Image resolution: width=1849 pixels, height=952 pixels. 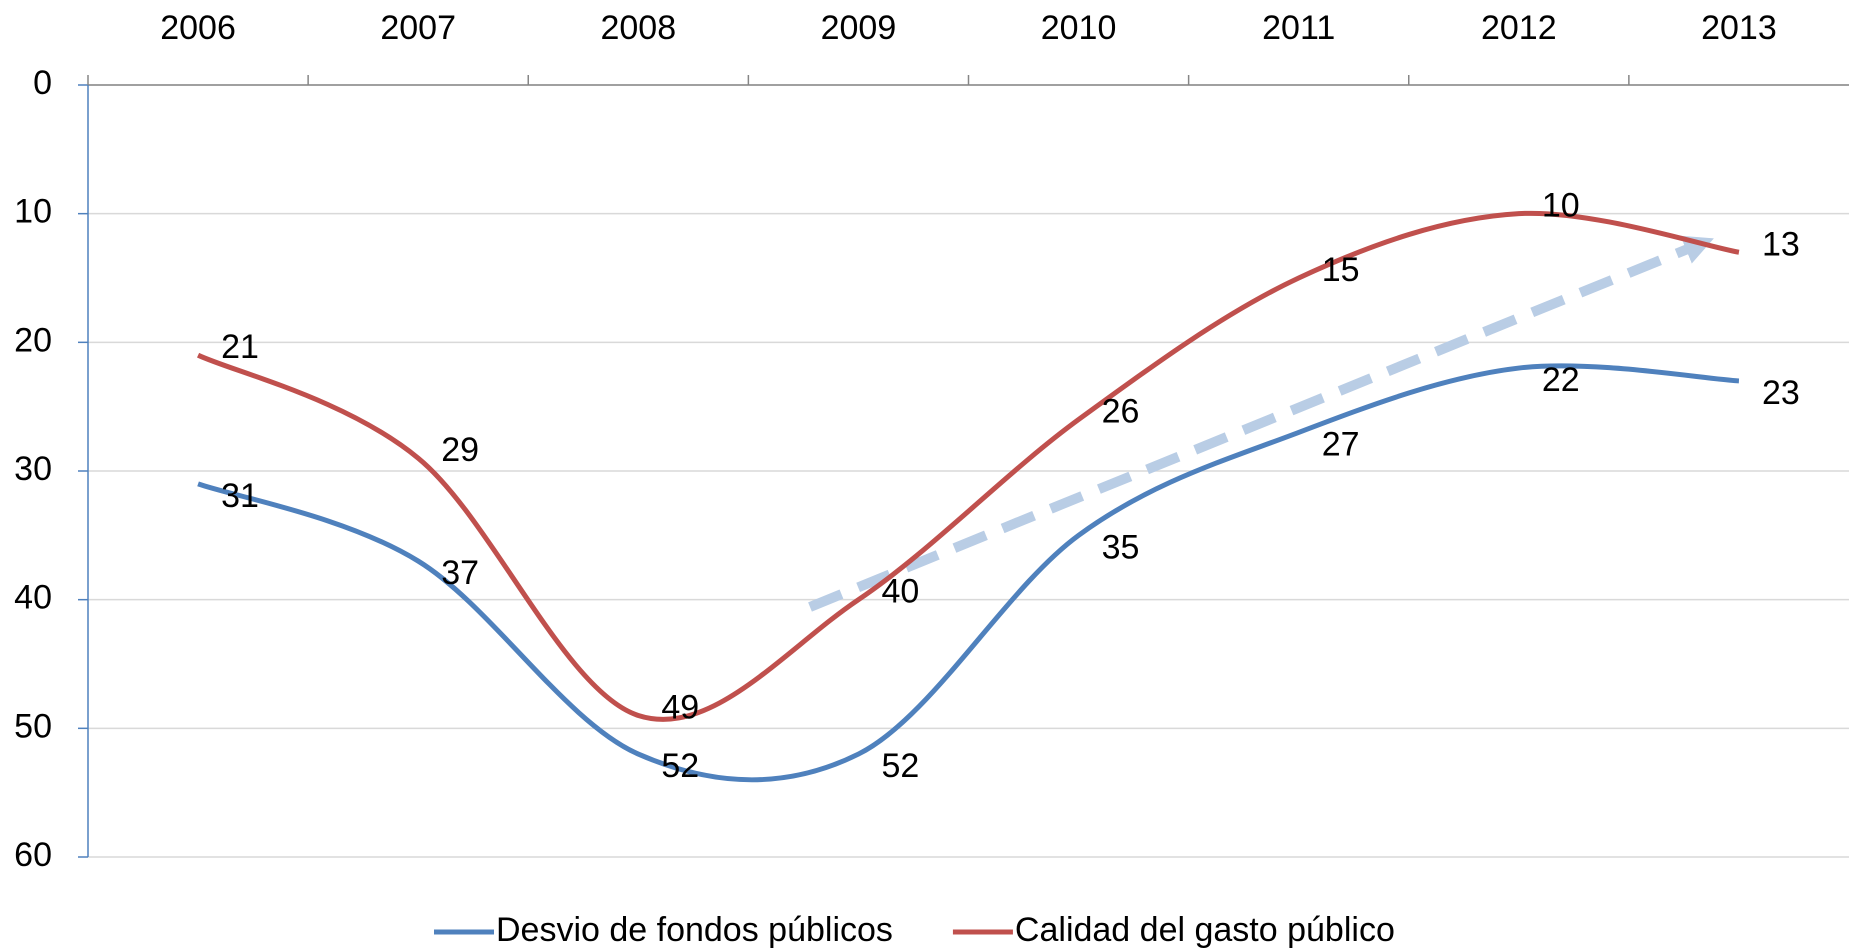 I want to click on data-label: 27, so click(x=1341, y=444).